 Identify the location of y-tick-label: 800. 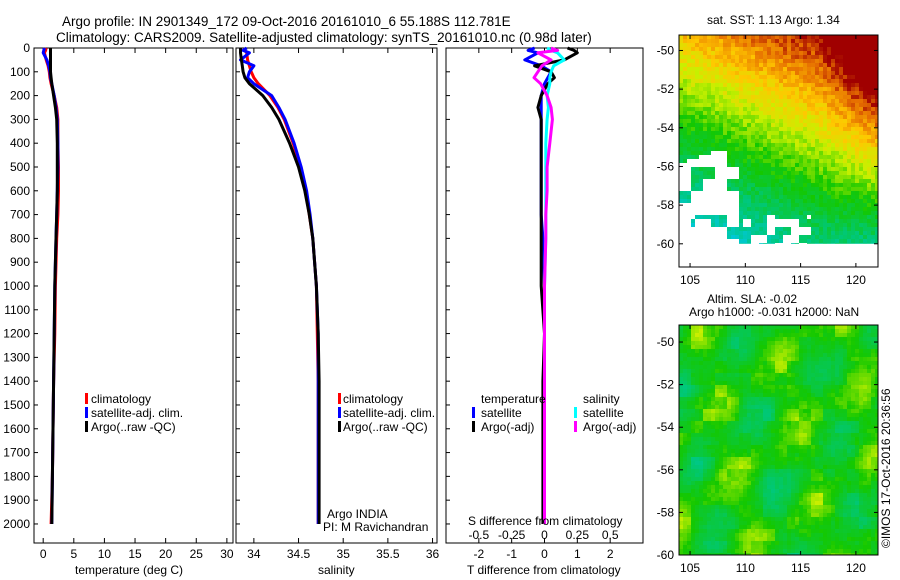
(20, 238).